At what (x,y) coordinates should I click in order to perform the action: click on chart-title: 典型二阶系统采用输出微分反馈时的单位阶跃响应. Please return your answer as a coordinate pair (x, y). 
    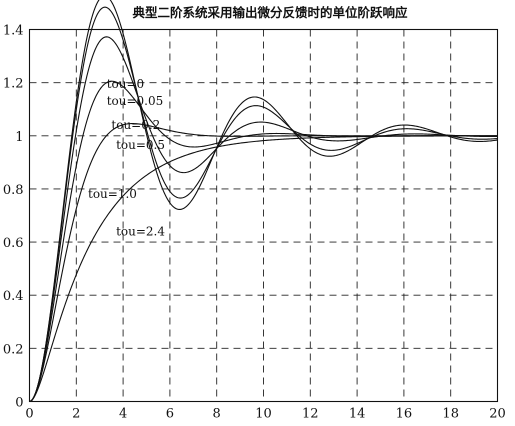
    Looking at the image, I should click on (270, 12).